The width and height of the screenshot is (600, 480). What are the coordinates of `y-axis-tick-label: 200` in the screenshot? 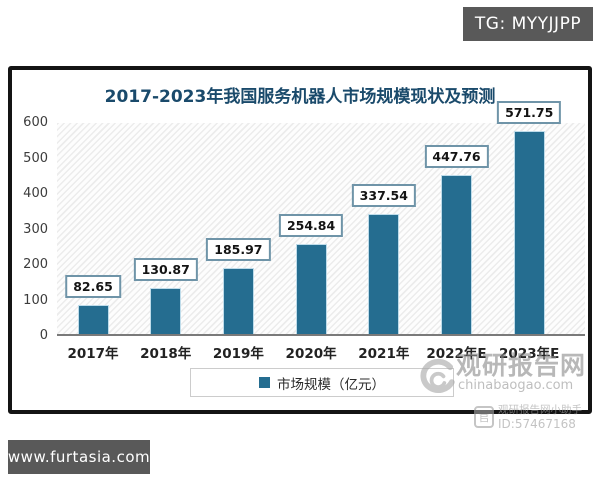 It's located at (35, 264).